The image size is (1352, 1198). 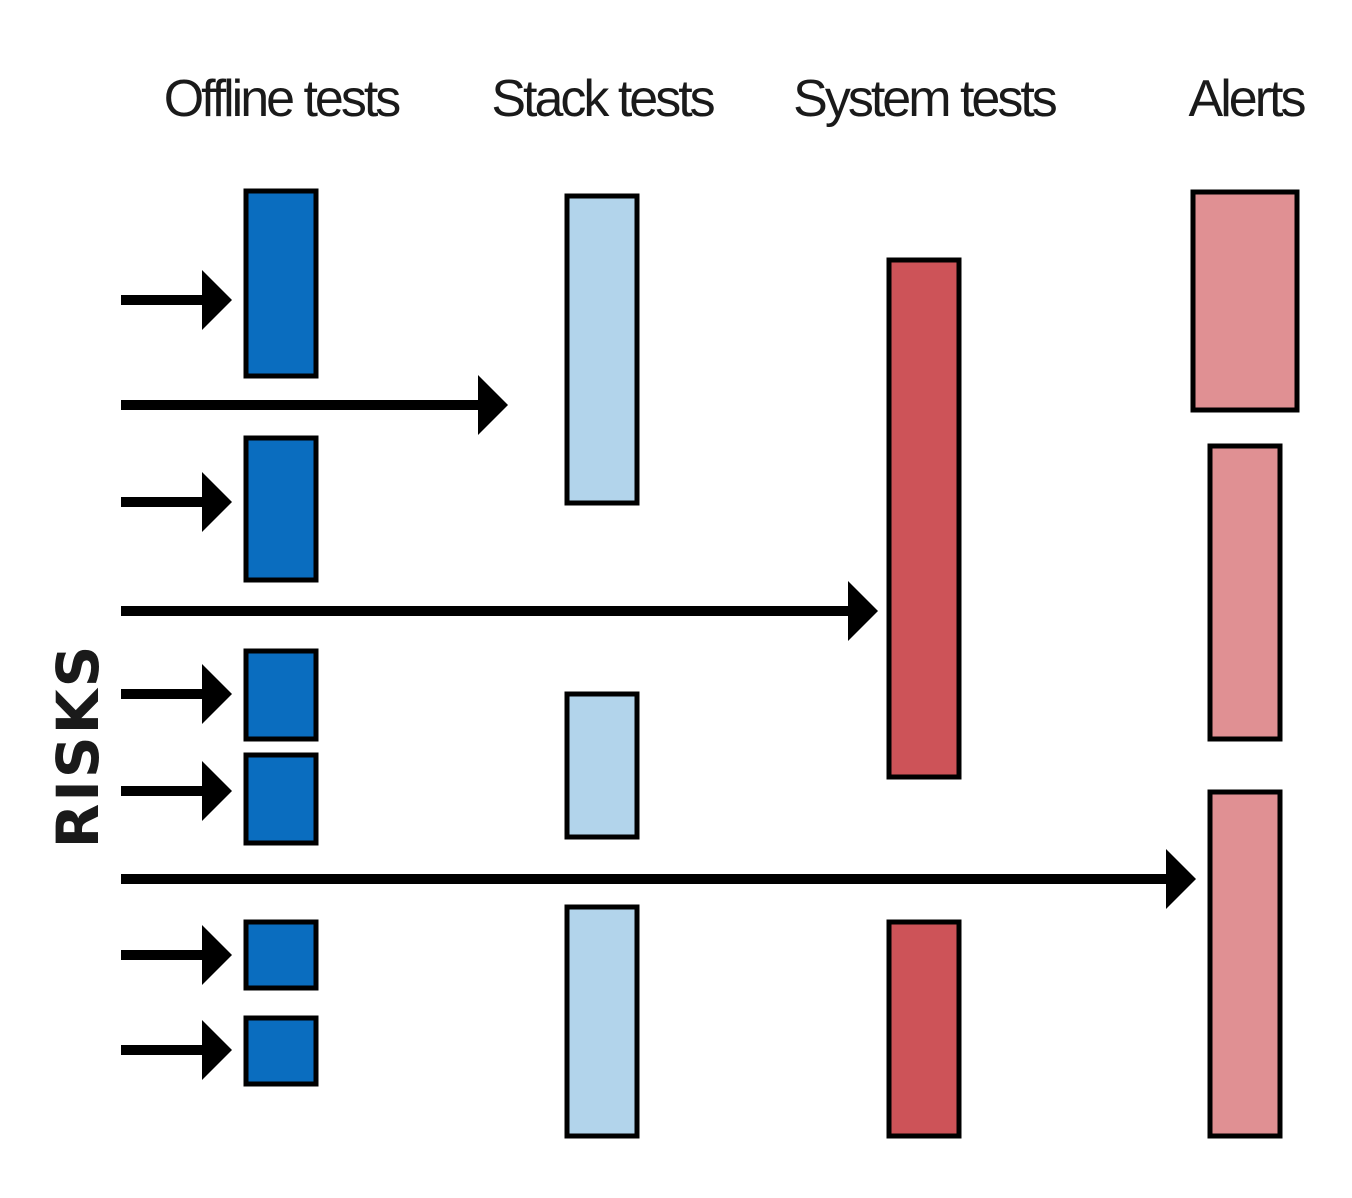 I want to click on alerts-boxes, so click(x=1245, y=664).